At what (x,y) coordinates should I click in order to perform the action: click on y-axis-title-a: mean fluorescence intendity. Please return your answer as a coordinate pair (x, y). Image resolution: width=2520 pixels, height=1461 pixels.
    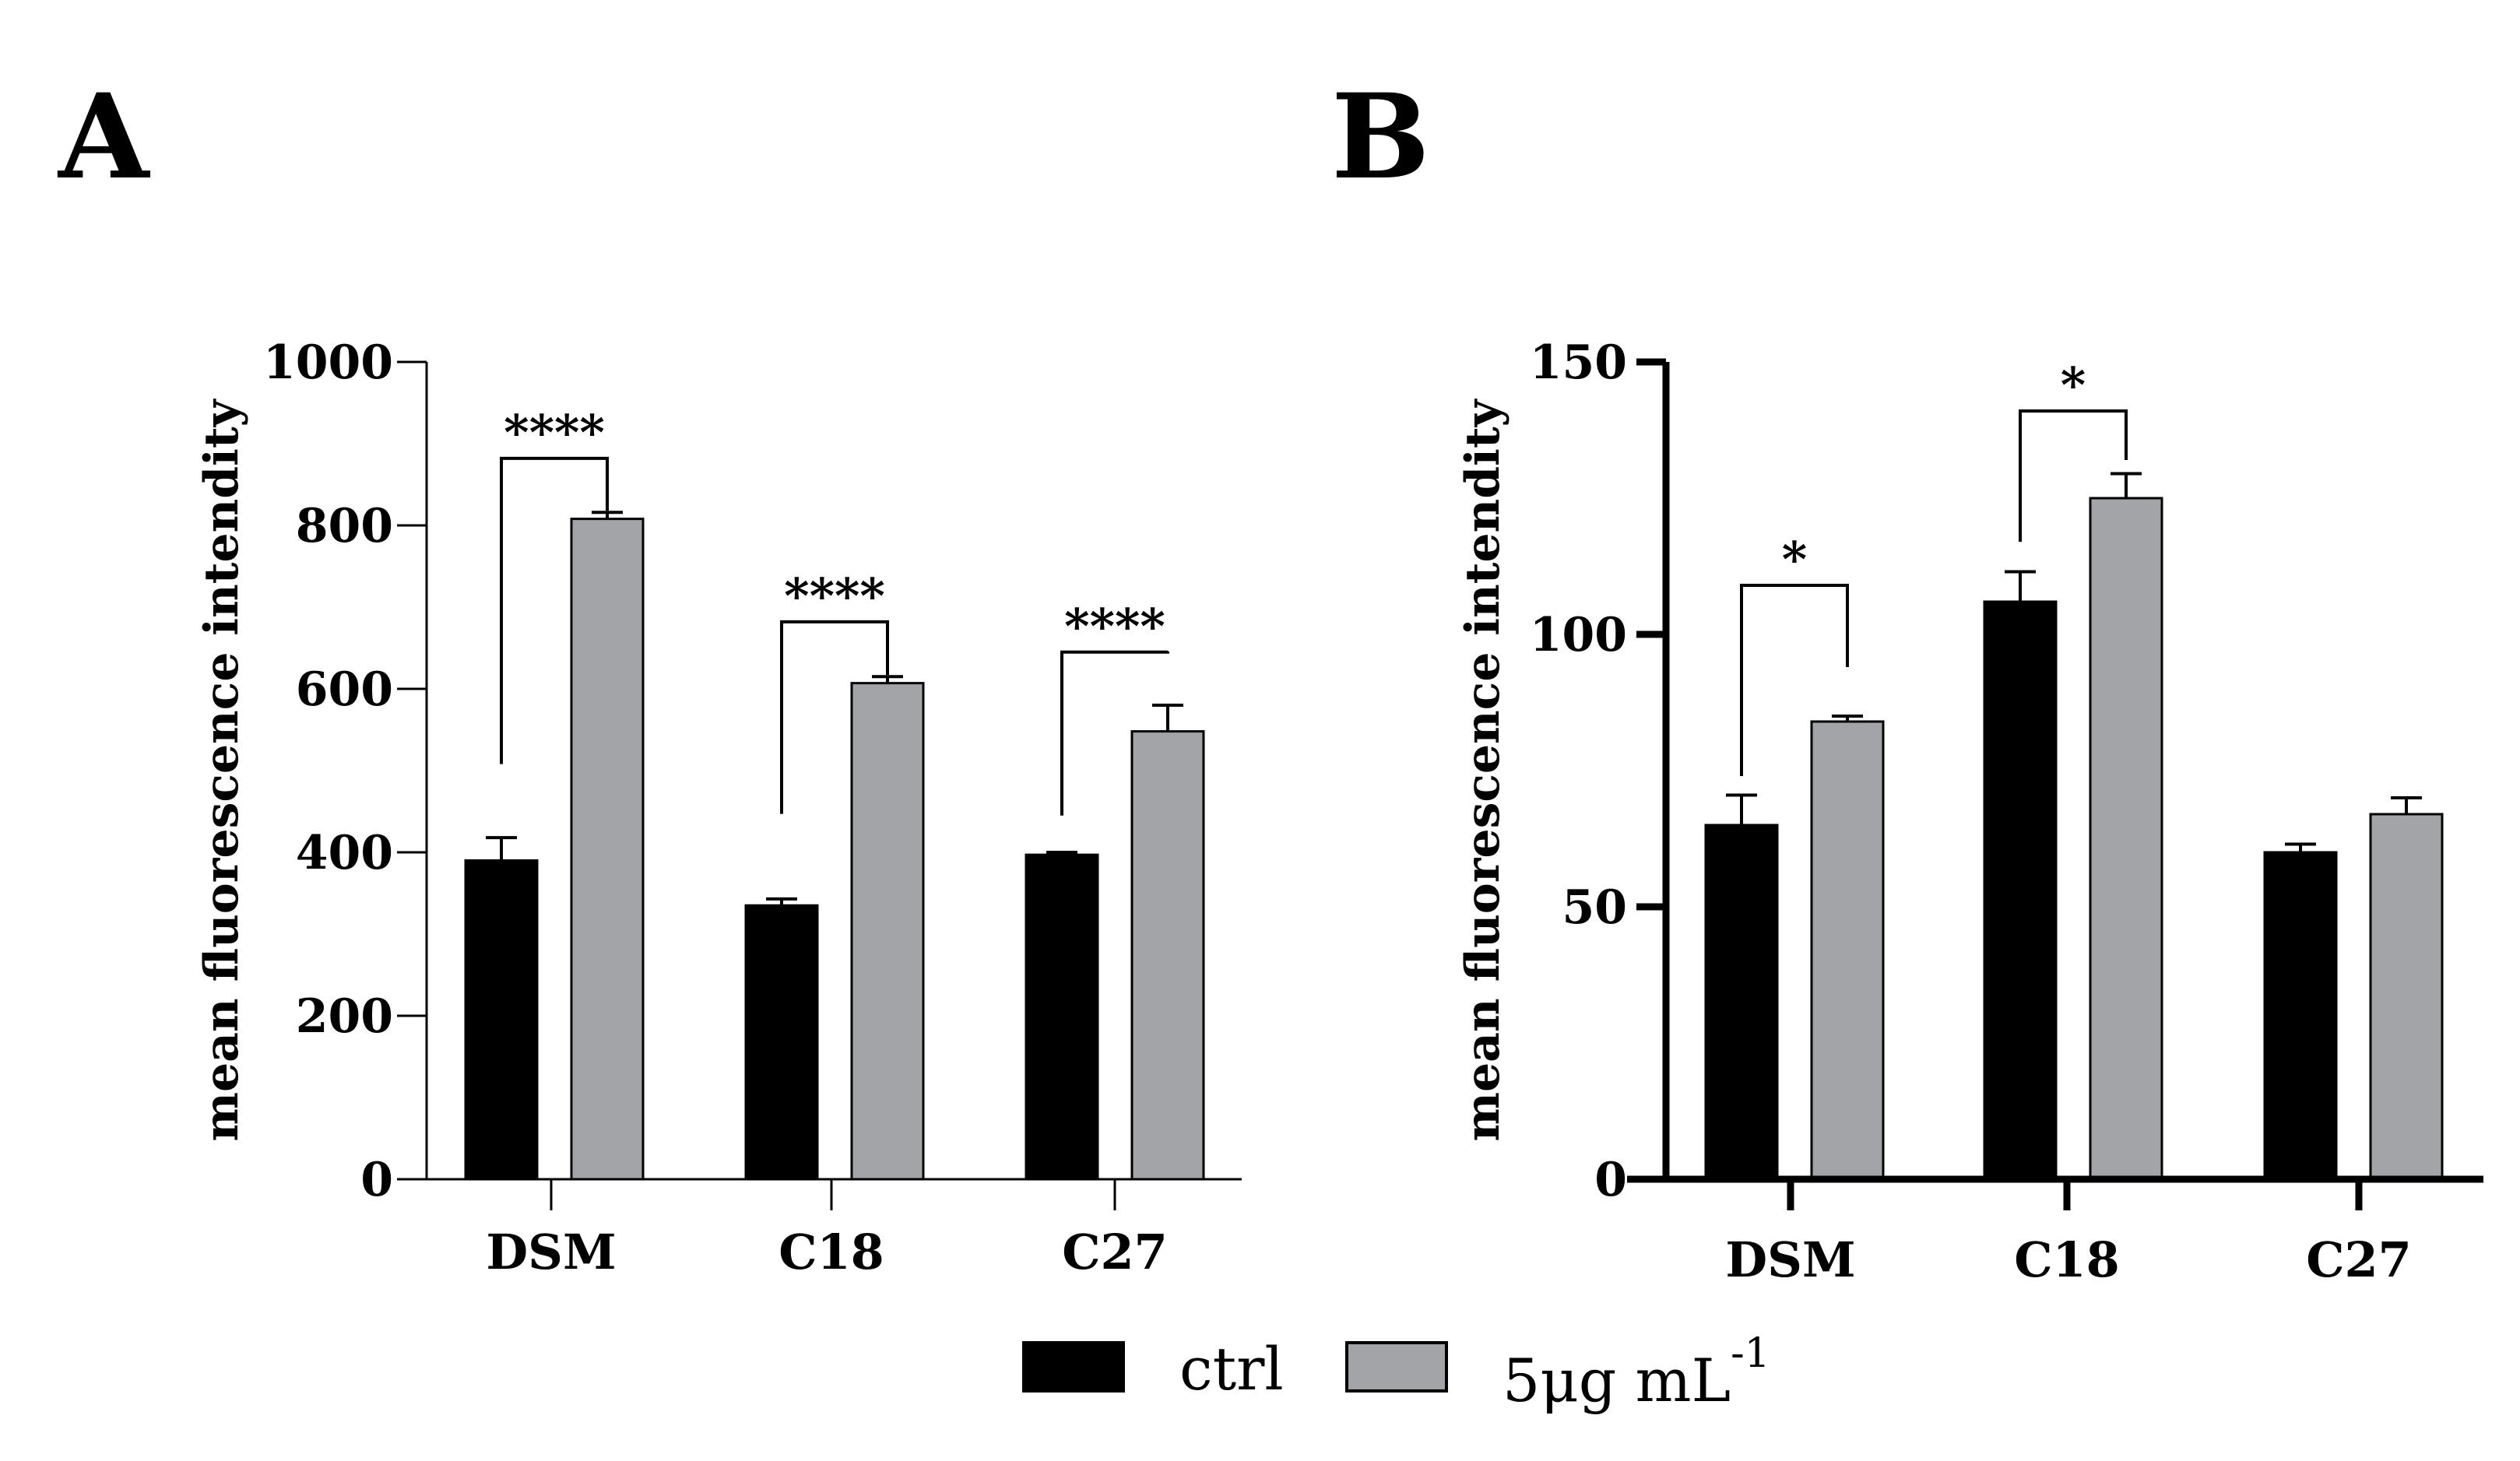
    Looking at the image, I should click on (222, 769).